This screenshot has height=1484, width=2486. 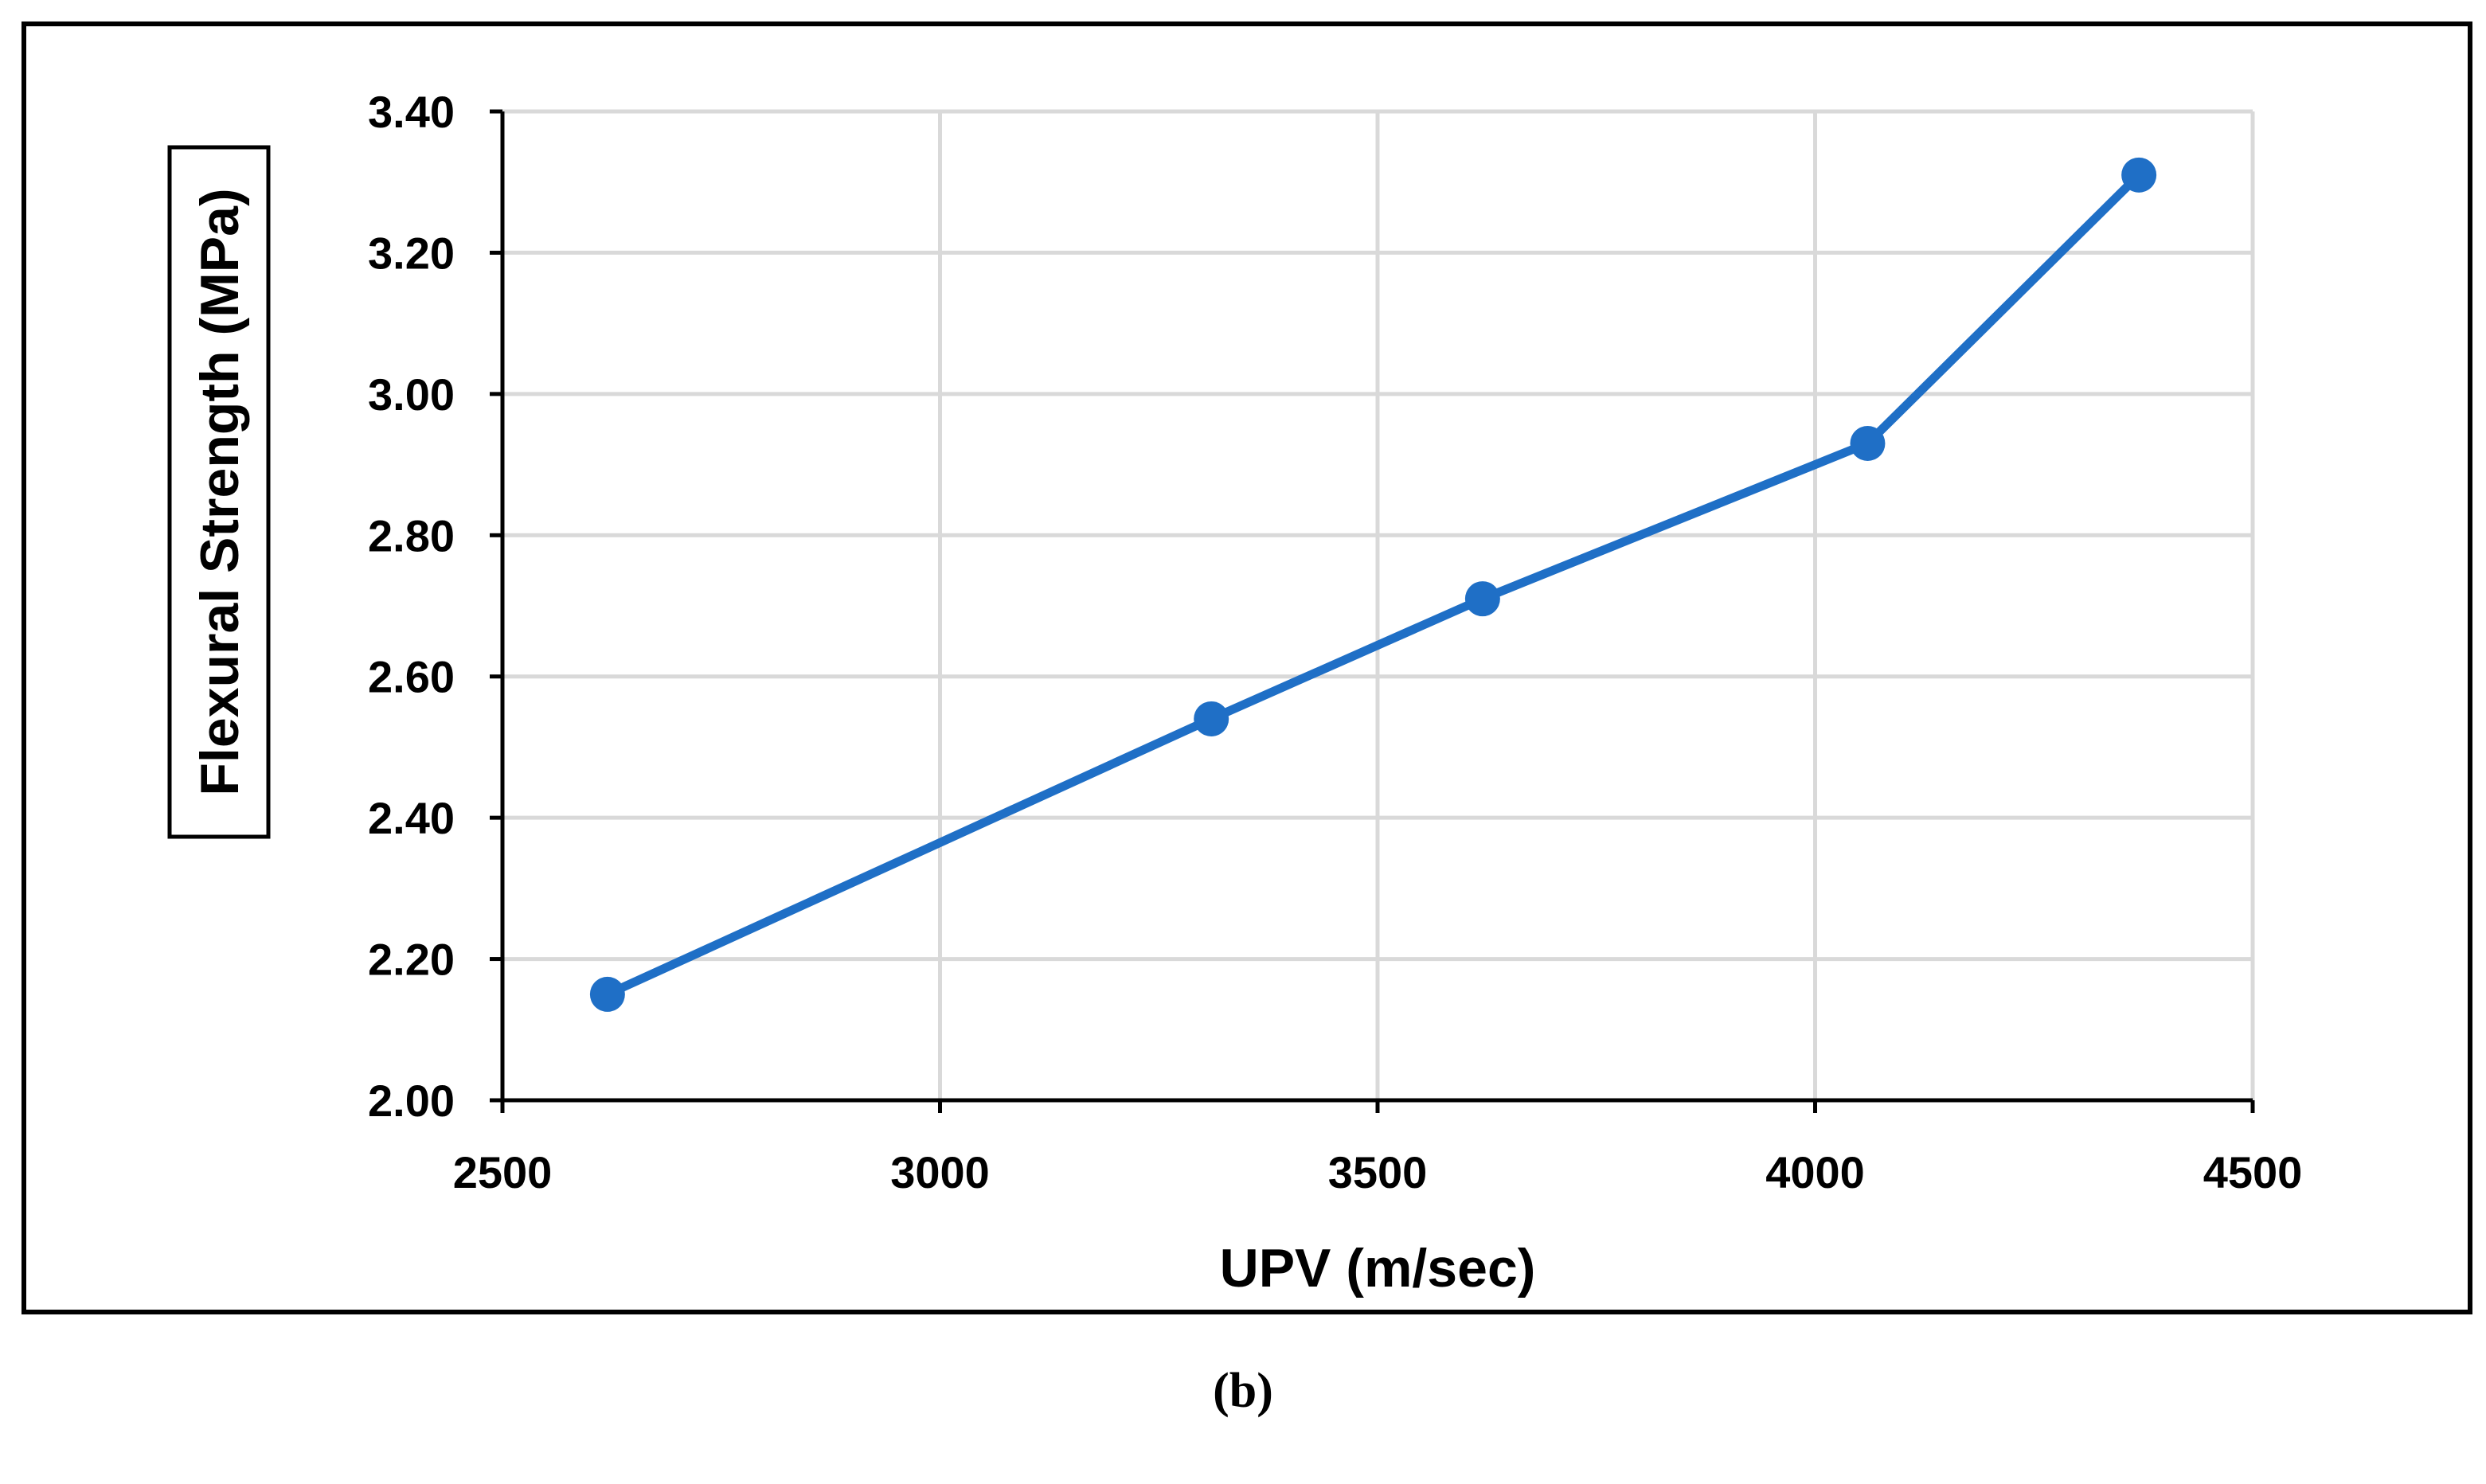 What do you see at coordinates (1378, 1268) in the screenshot?
I see `x-axis-title: UPV (m/sec)` at bounding box center [1378, 1268].